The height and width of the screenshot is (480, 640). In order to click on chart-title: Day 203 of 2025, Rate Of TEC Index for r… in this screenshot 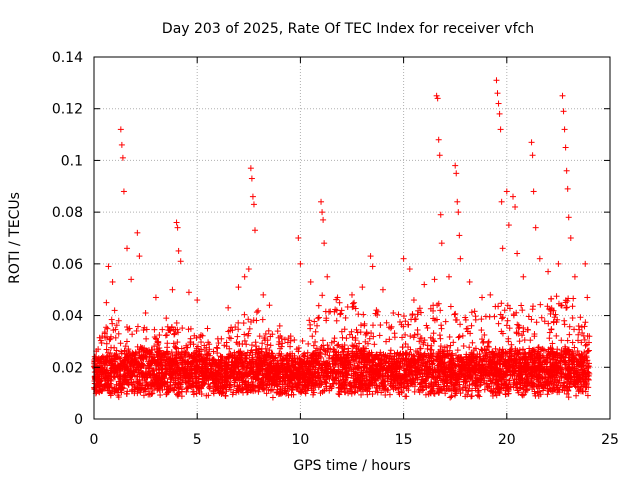, I will do `click(348, 29)`.